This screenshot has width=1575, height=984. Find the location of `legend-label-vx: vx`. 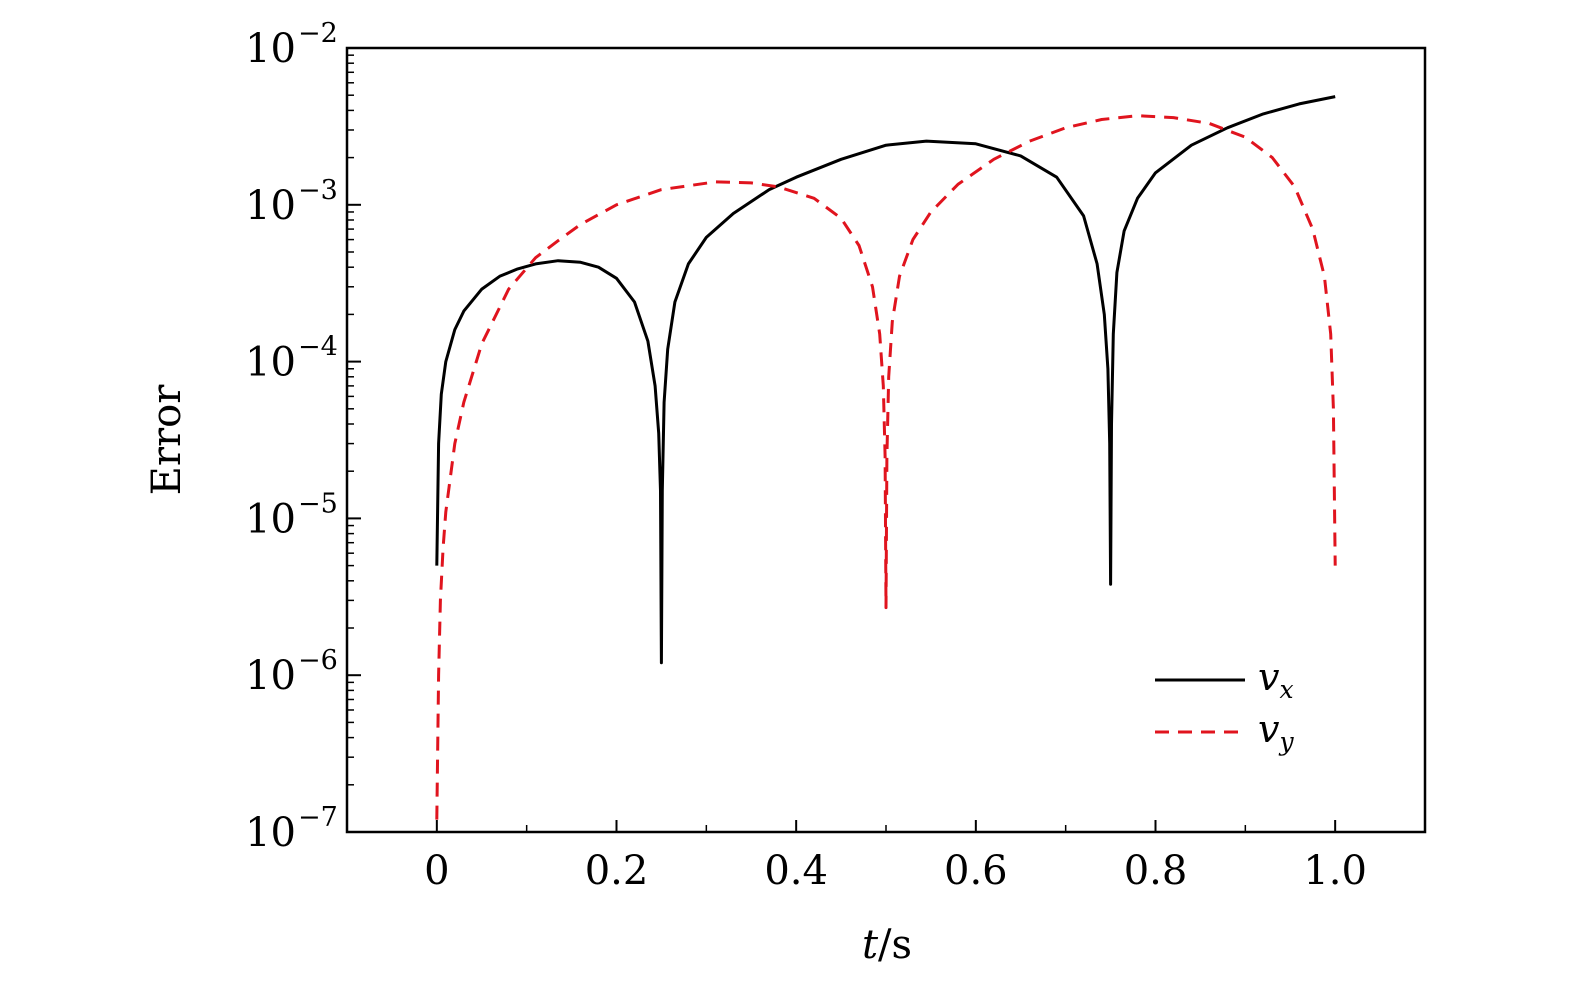

legend-label-vx: vx is located at coordinates (1276, 679).